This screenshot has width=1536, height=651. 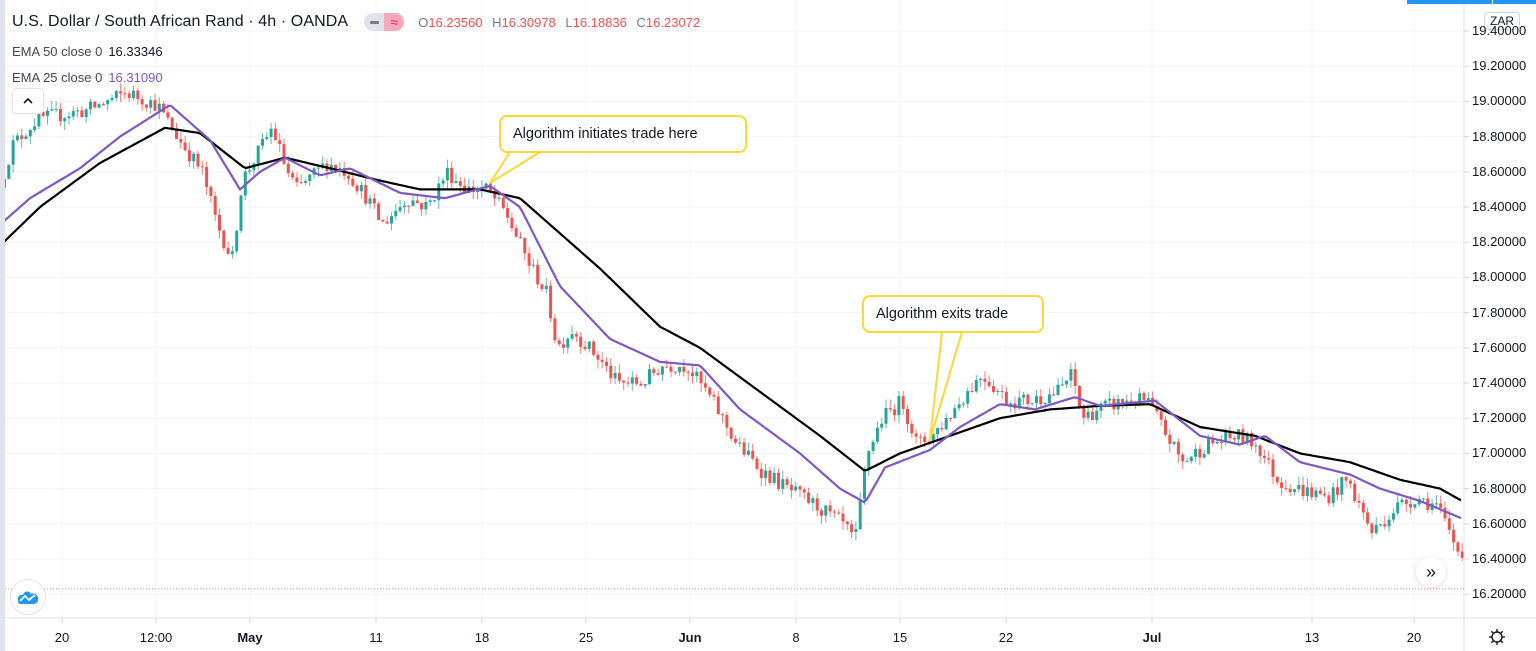 What do you see at coordinates (690, 637) in the screenshot?
I see `time-tick-label: Jun` at bounding box center [690, 637].